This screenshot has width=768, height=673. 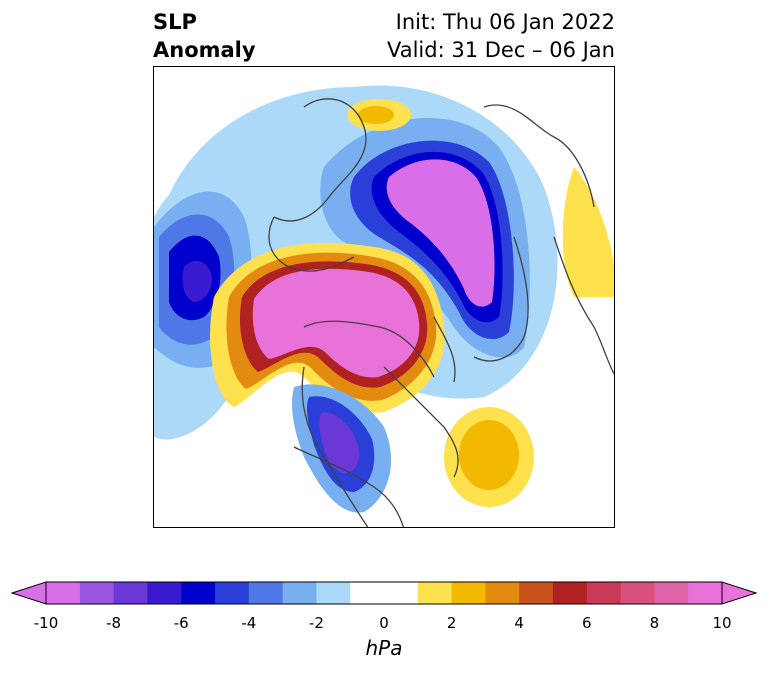 I want to click on colorbar-tick-label: 10, so click(x=722, y=623).